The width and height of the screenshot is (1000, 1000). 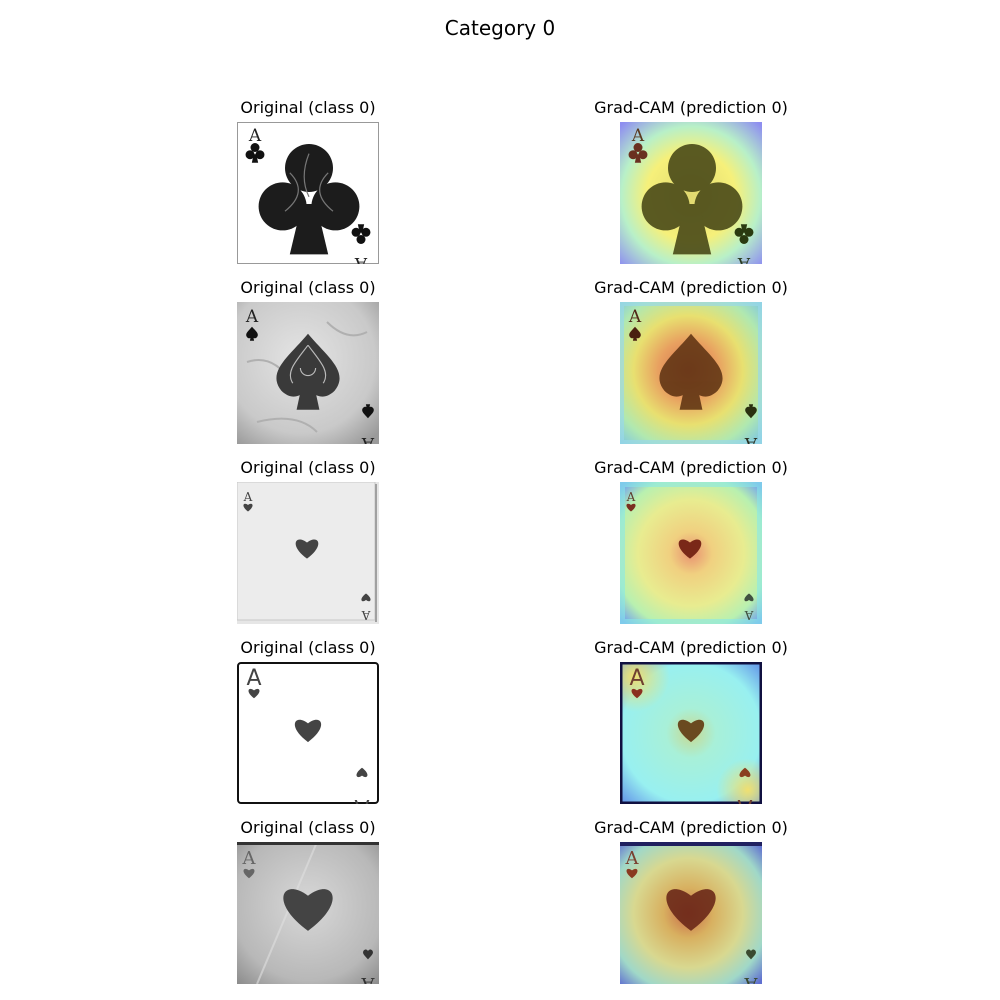 What do you see at coordinates (308, 373) in the screenshot?
I see `original-image-ace-of-spades: A A` at bounding box center [308, 373].